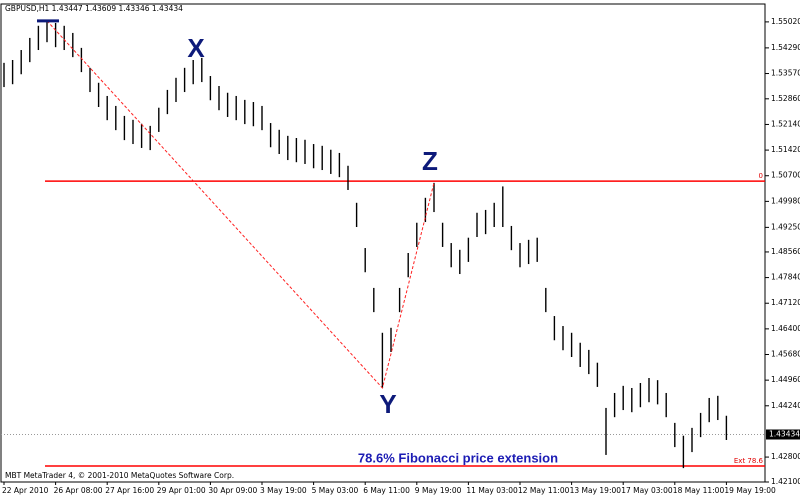  What do you see at coordinates (785, 277) in the screenshot?
I see `y-tick-label: 1.47840` at bounding box center [785, 277].